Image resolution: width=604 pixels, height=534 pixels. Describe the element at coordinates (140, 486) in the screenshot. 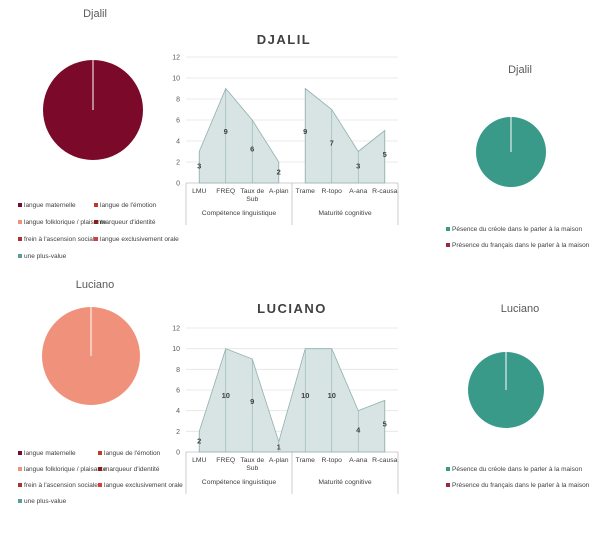

I see `legend-item: langue exclusivement orale` at that location.